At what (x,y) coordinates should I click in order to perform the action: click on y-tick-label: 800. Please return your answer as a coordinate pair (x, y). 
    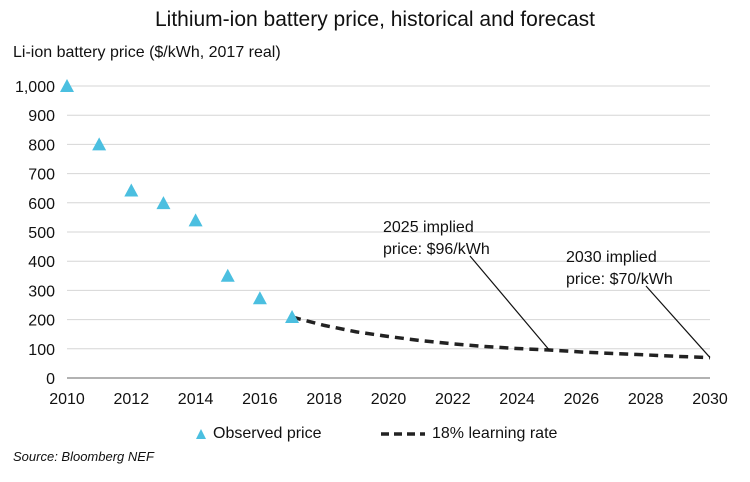
    Looking at the image, I should click on (41, 145).